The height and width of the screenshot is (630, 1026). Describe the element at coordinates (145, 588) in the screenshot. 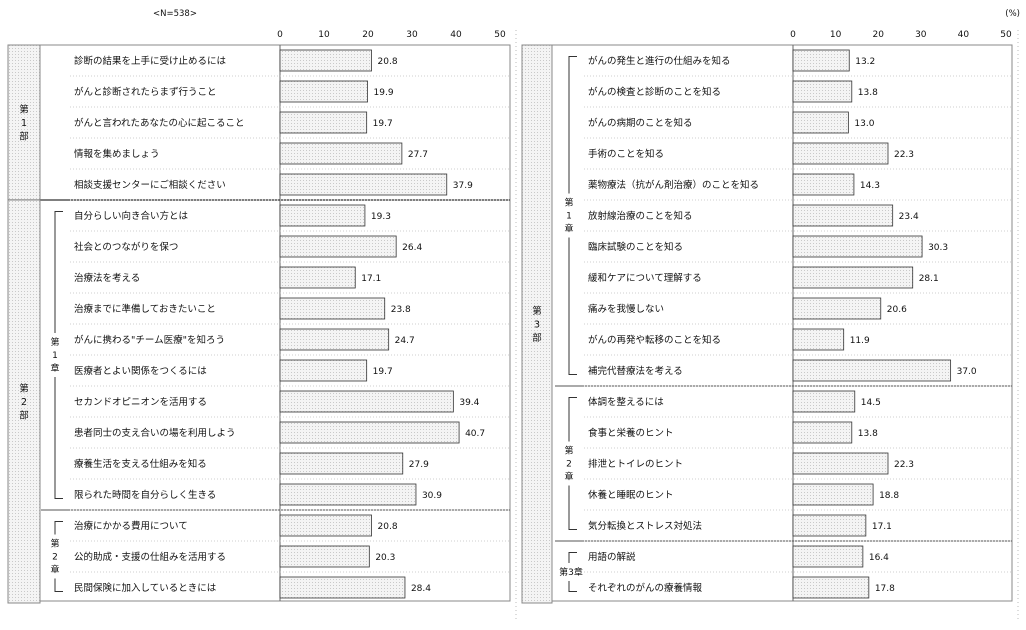

I see `category-label: 民間保険に加入しているときには` at that location.